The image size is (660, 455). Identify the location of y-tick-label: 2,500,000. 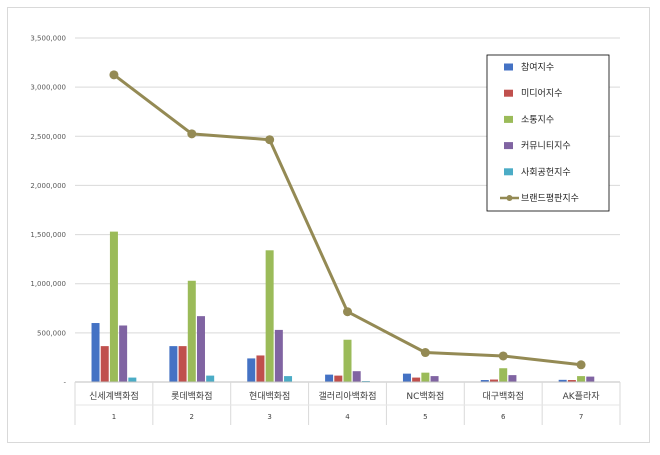
(48, 137).